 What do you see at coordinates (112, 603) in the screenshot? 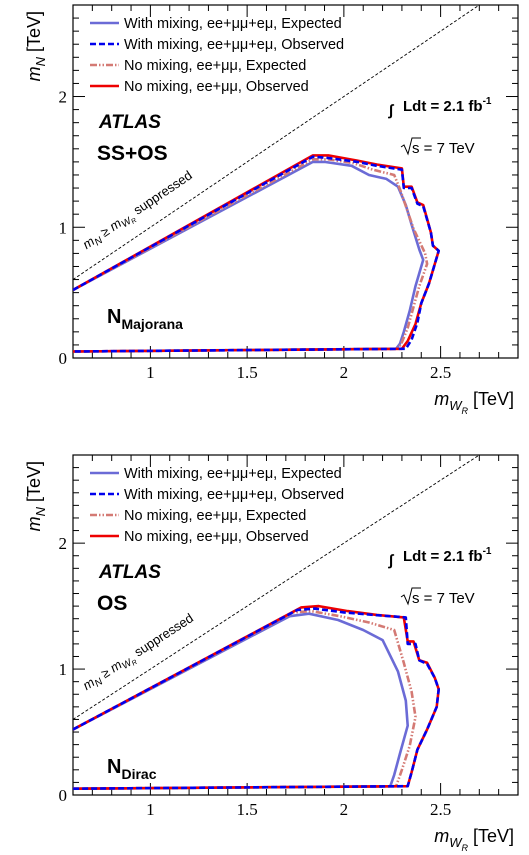
I see `channel-label: OS` at bounding box center [112, 603].